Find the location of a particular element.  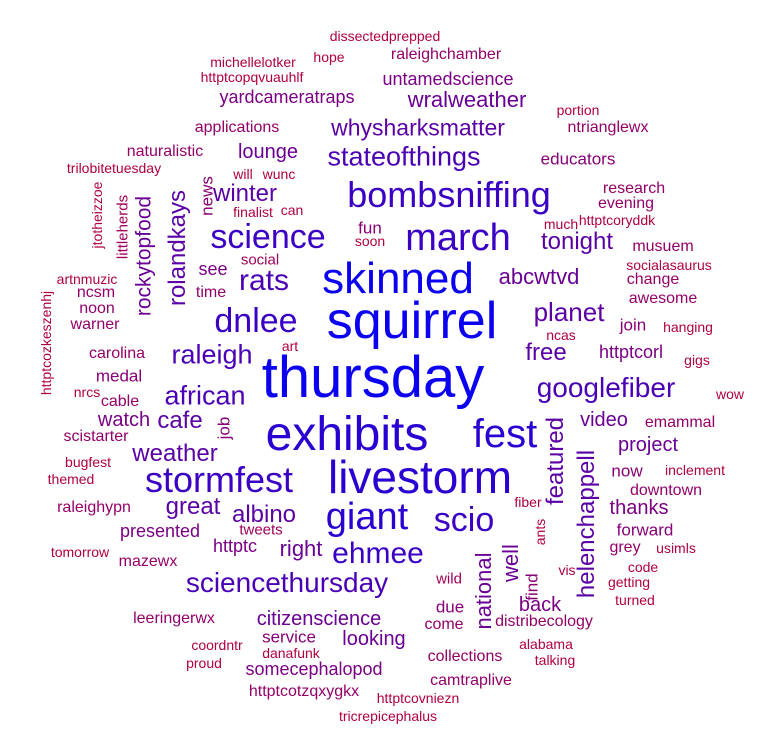

word-httptcovniezn: httptcovniezn is located at coordinates (418, 698).